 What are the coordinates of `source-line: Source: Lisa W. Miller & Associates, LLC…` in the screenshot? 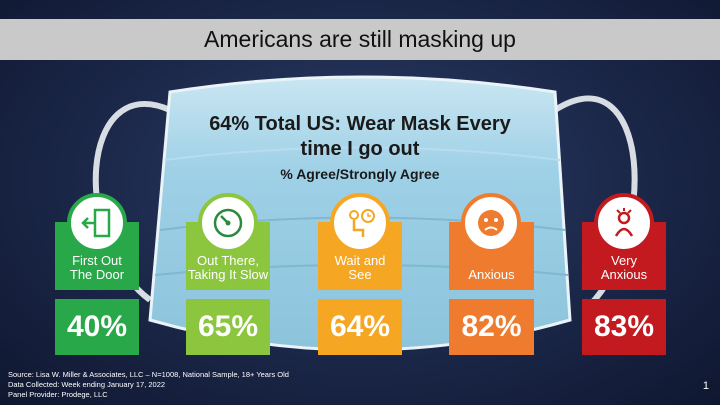 It's located at (148, 374).